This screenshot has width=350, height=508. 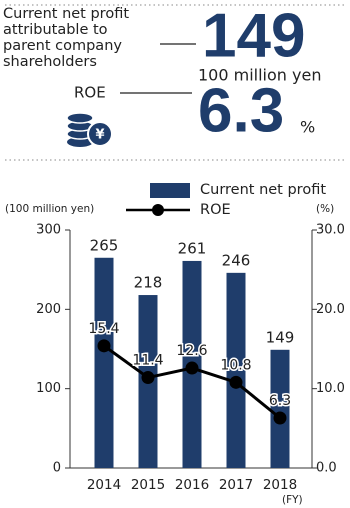 I want to click on icon-symbol: ¥, so click(x=99, y=135).